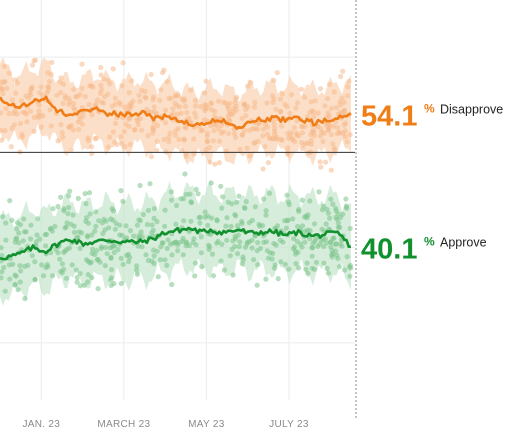 The width and height of the screenshot is (521, 433). What do you see at coordinates (429, 242) in the screenshot?
I see `approve-percent-sign: %` at bounding box center [429, 242].